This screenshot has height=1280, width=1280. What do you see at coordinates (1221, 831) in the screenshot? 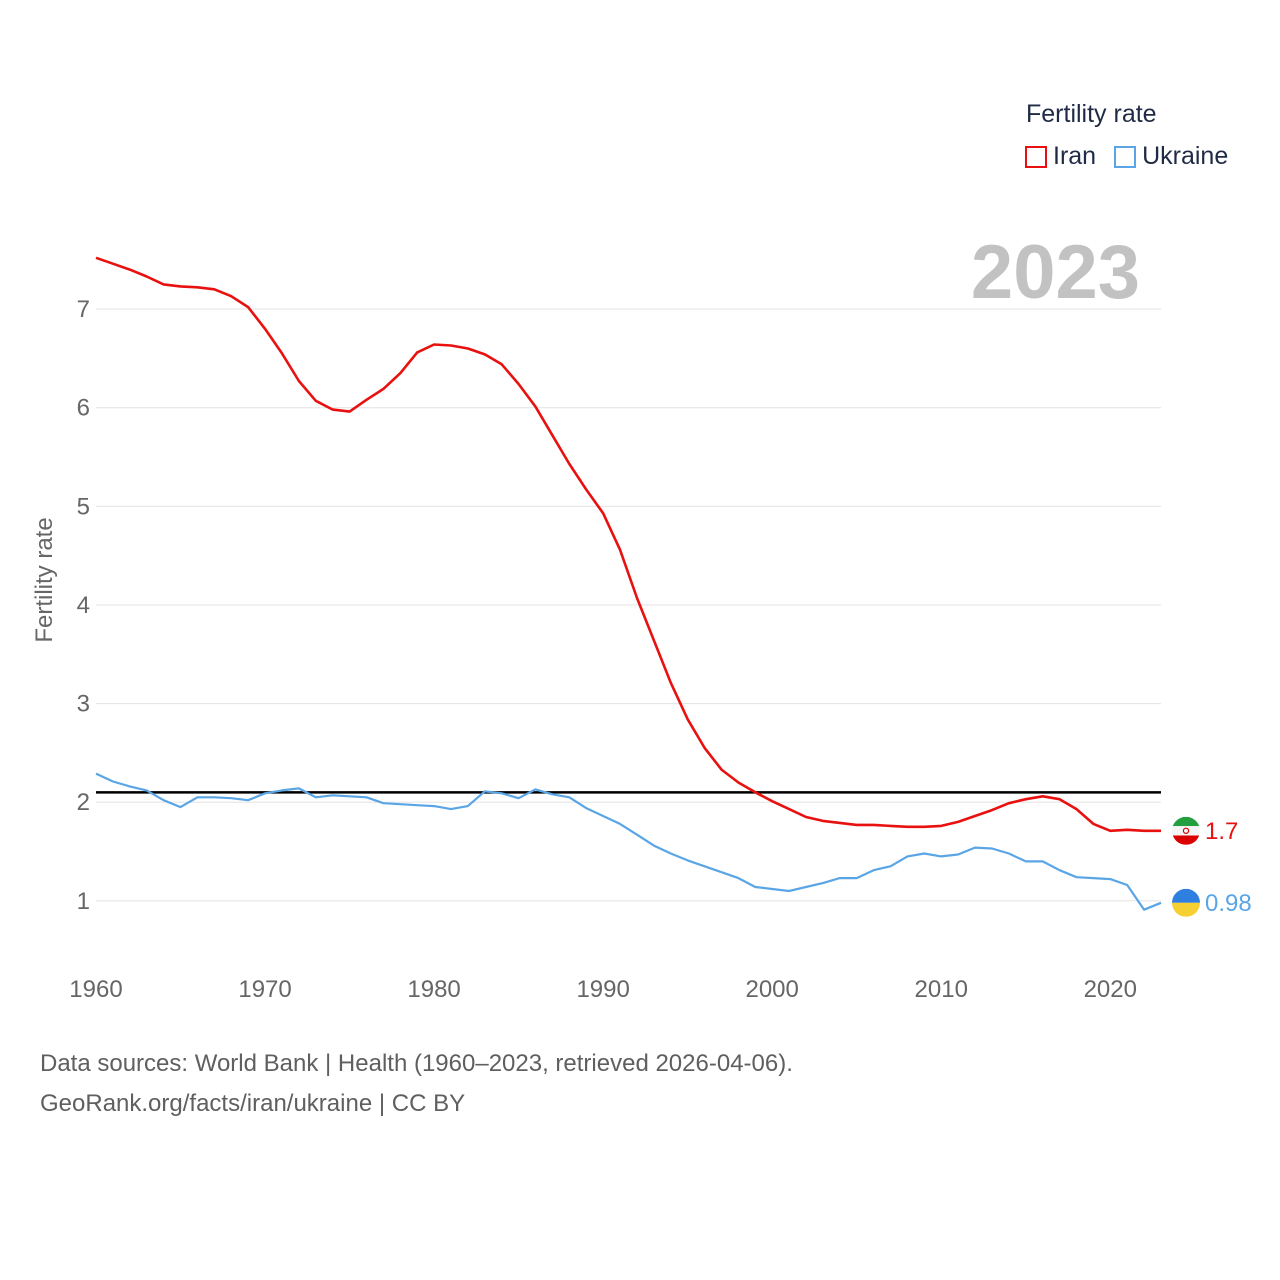
I see `end-label-iran: 1.7` at bounding box center [1221, 831].